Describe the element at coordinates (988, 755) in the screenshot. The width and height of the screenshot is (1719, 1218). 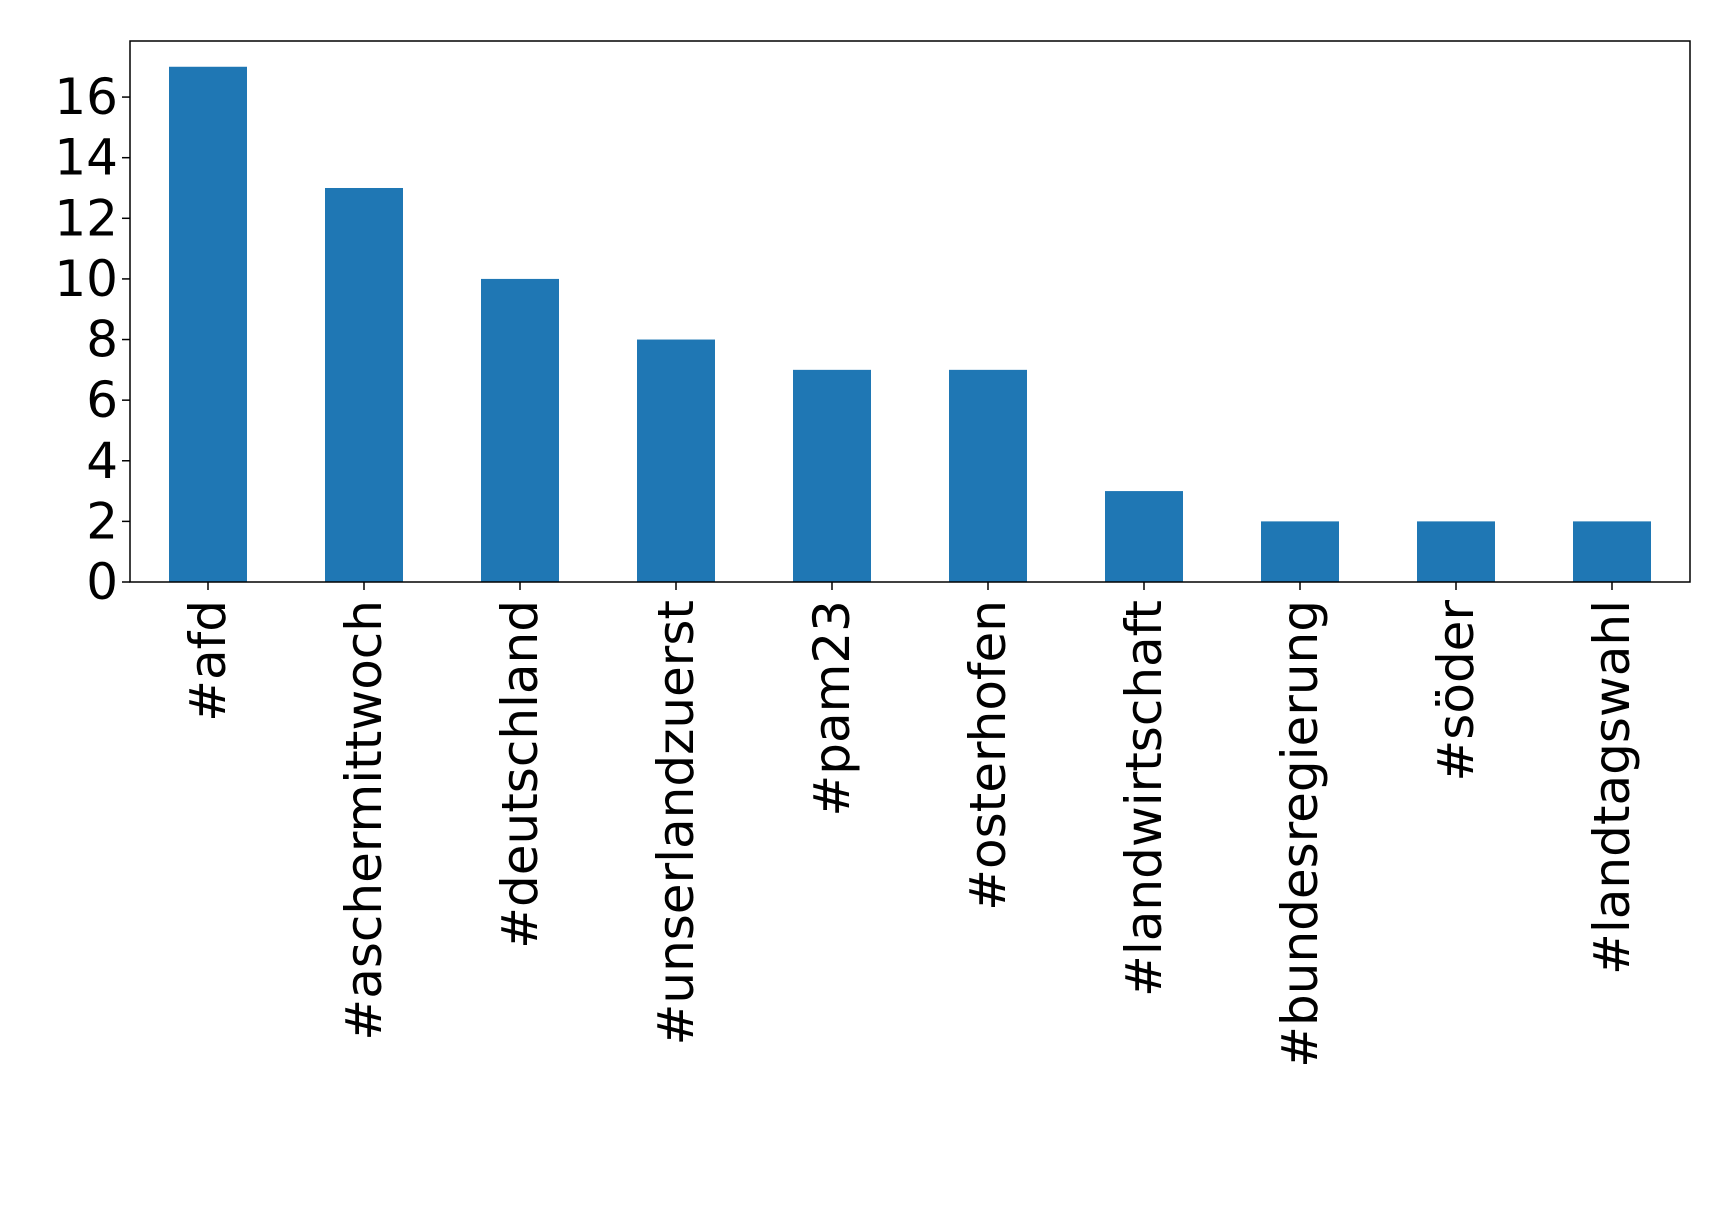
I see `x-tick-label: #osterhofen` at that location.